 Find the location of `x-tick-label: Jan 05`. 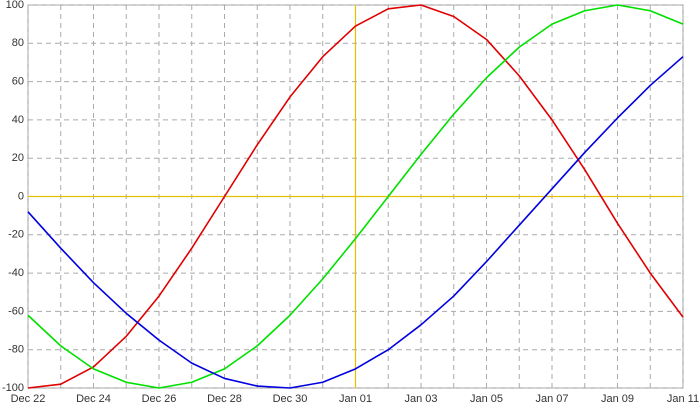

x-tick-label: Jan 05 is located at coordinates (486, 399).